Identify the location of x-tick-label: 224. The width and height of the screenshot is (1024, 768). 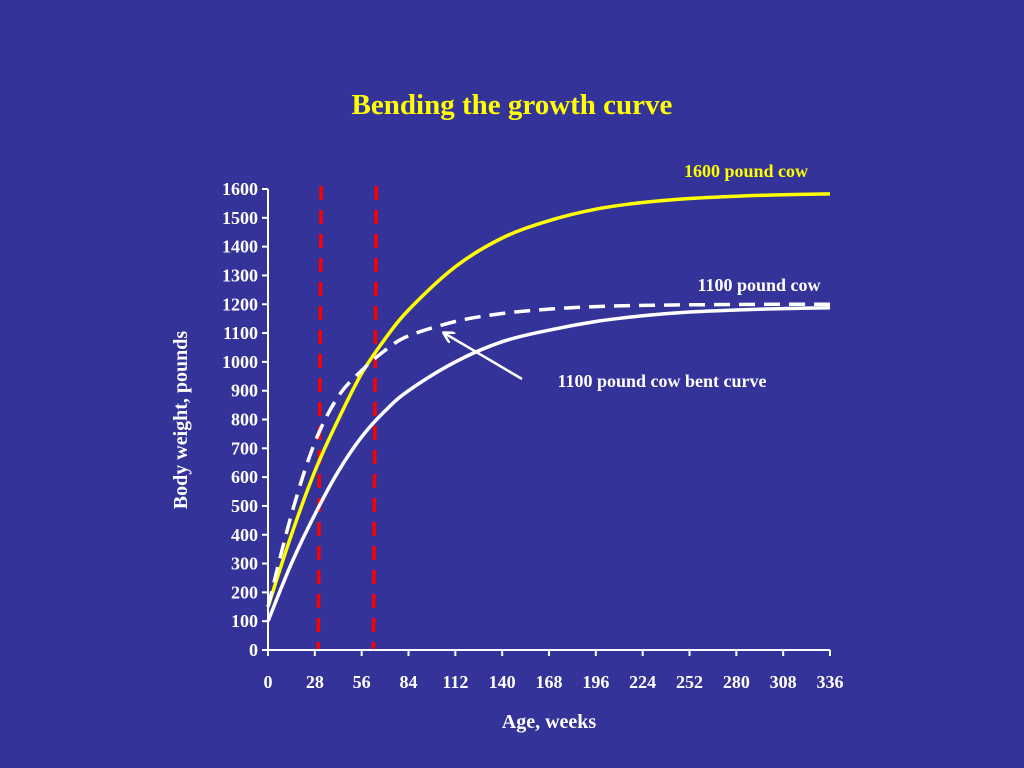
(642, 682).